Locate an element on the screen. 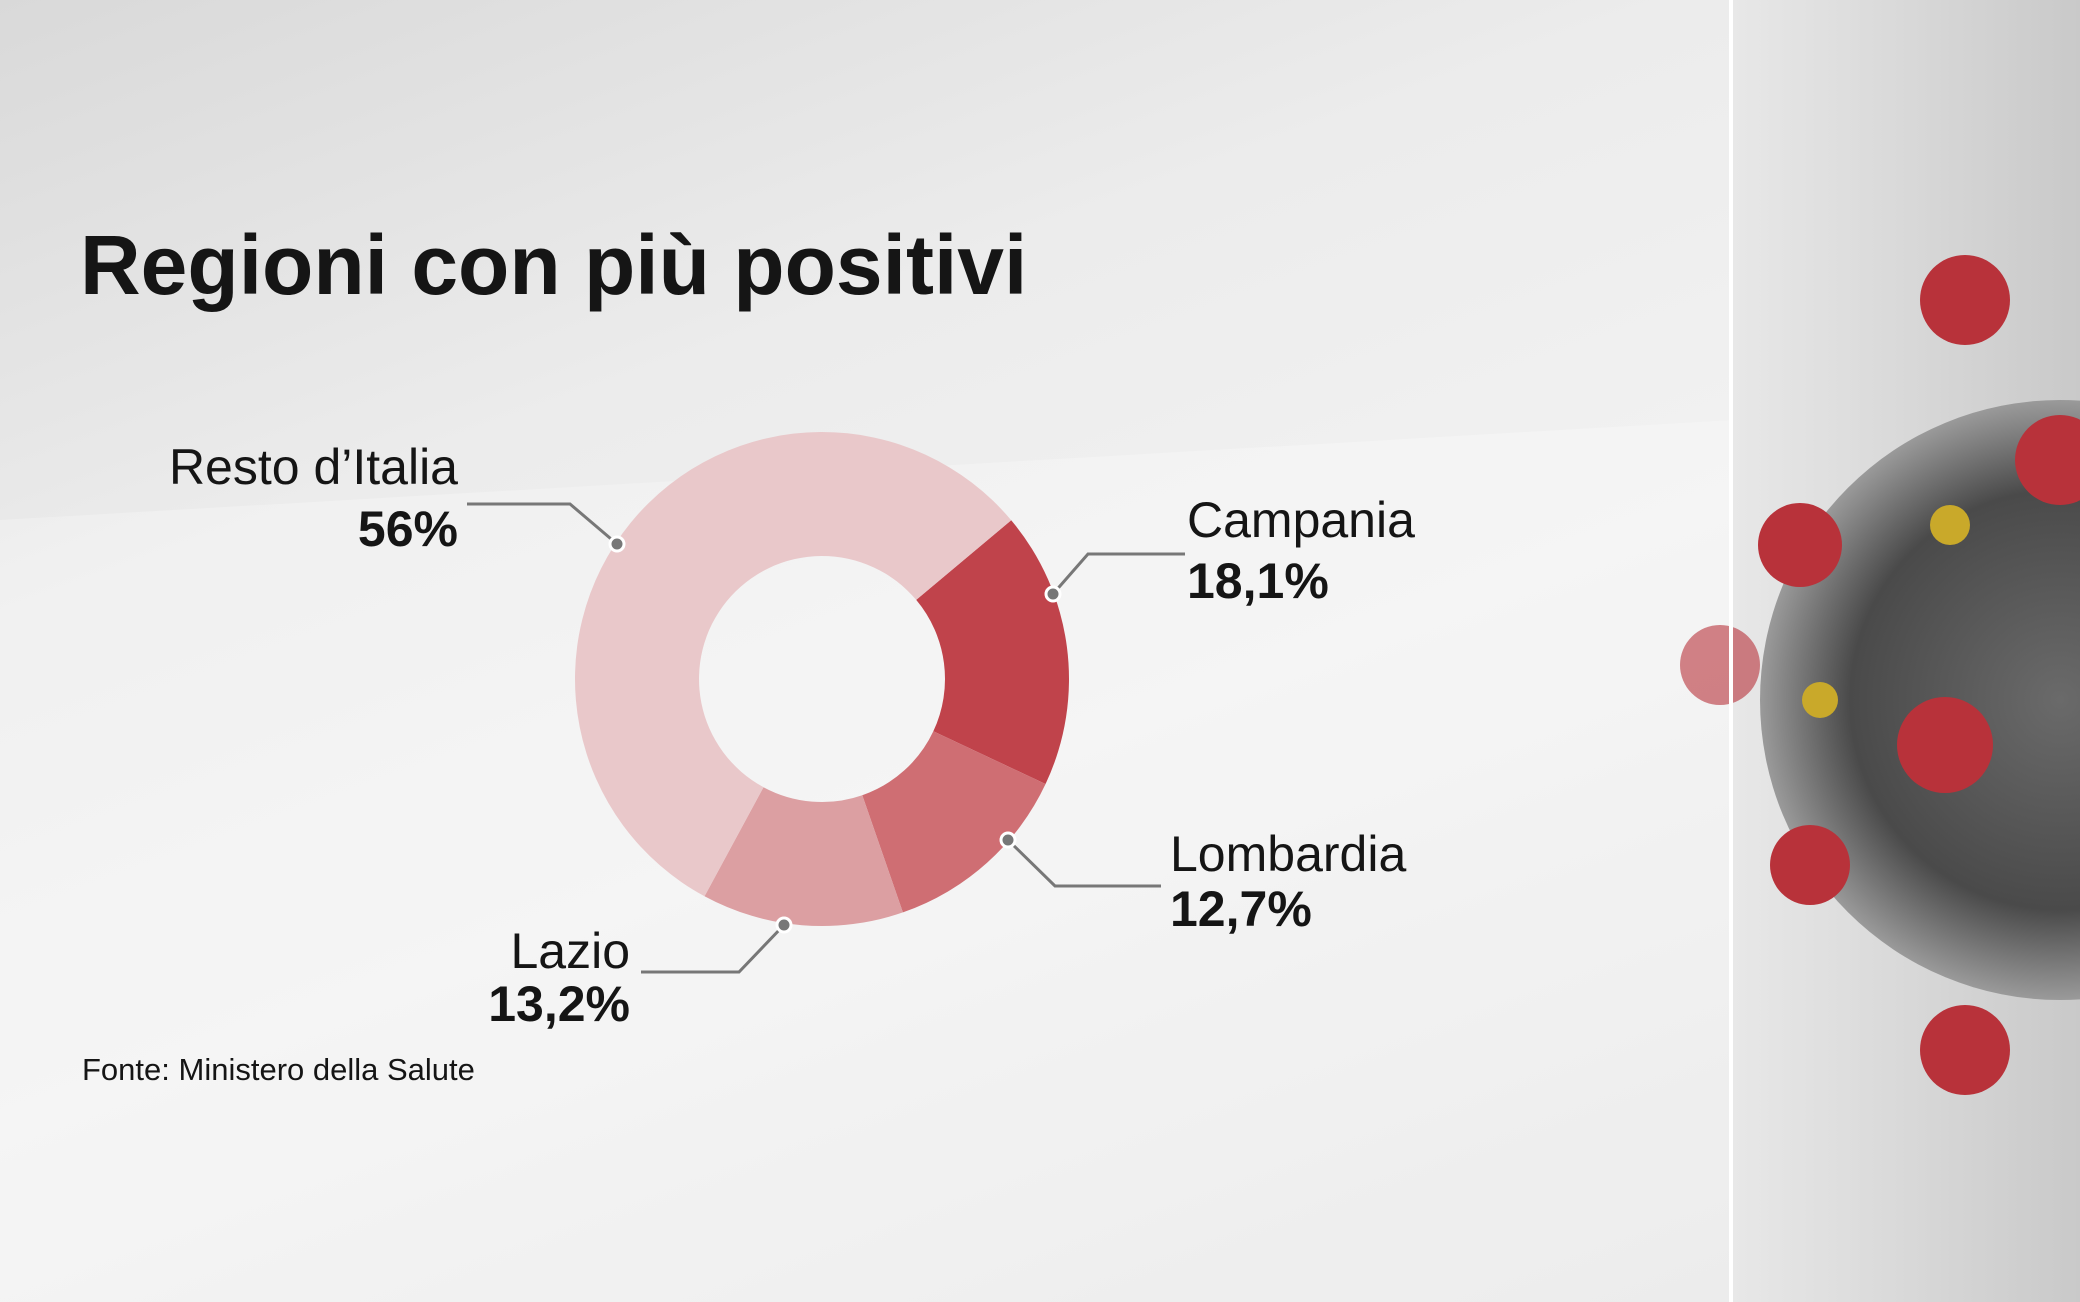 The width and height of the screenshot is (2080, 1302). source-note: Fonte: Ministero della Salute is located at coordinates (278, 1069).